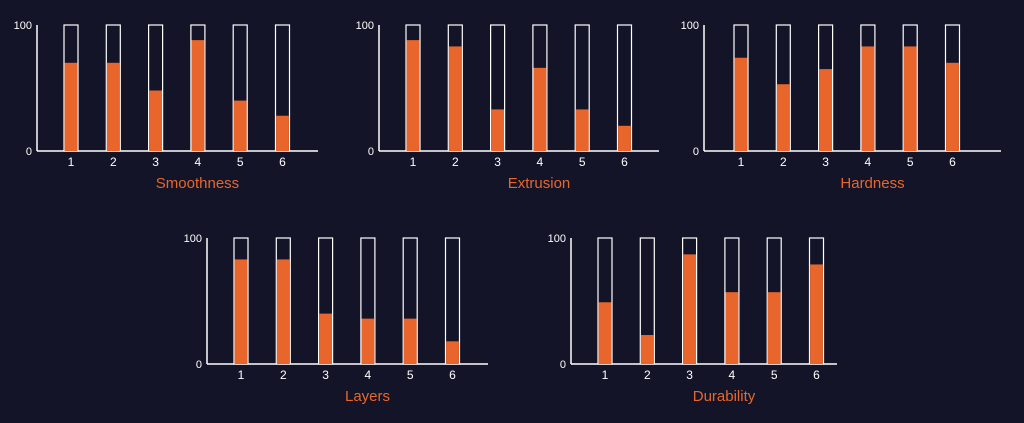  Describe the element at coordinates (336, 319) in the screenshot. I see `chart-4: 100 0 1 2 3 4 5 6 Layers` at that location.